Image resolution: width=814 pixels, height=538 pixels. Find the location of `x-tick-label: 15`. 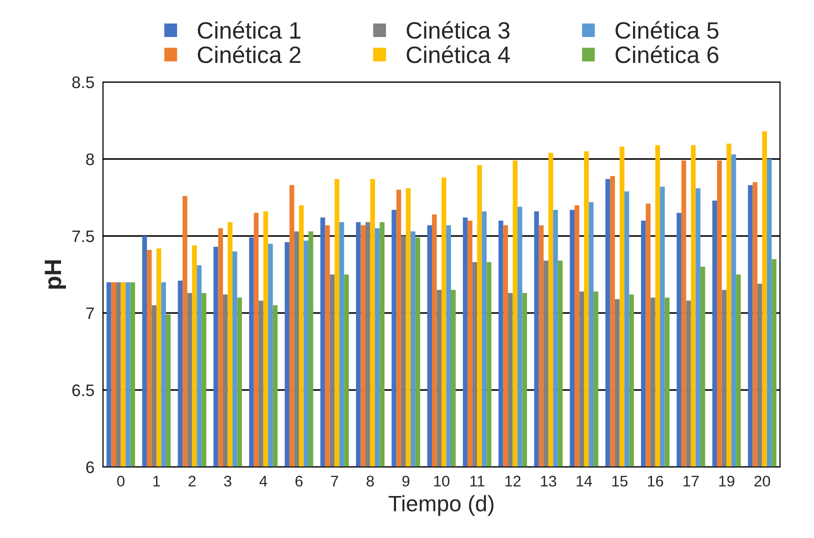

x-tick-label: 15 is located at coordinates (620, 481).